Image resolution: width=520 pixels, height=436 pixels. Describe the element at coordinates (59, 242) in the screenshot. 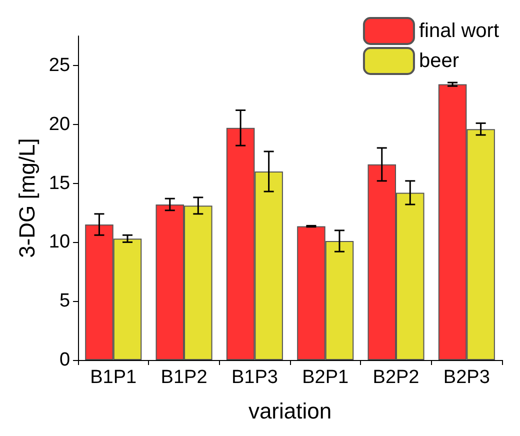

I see `y-tick-label: 10` at that location.